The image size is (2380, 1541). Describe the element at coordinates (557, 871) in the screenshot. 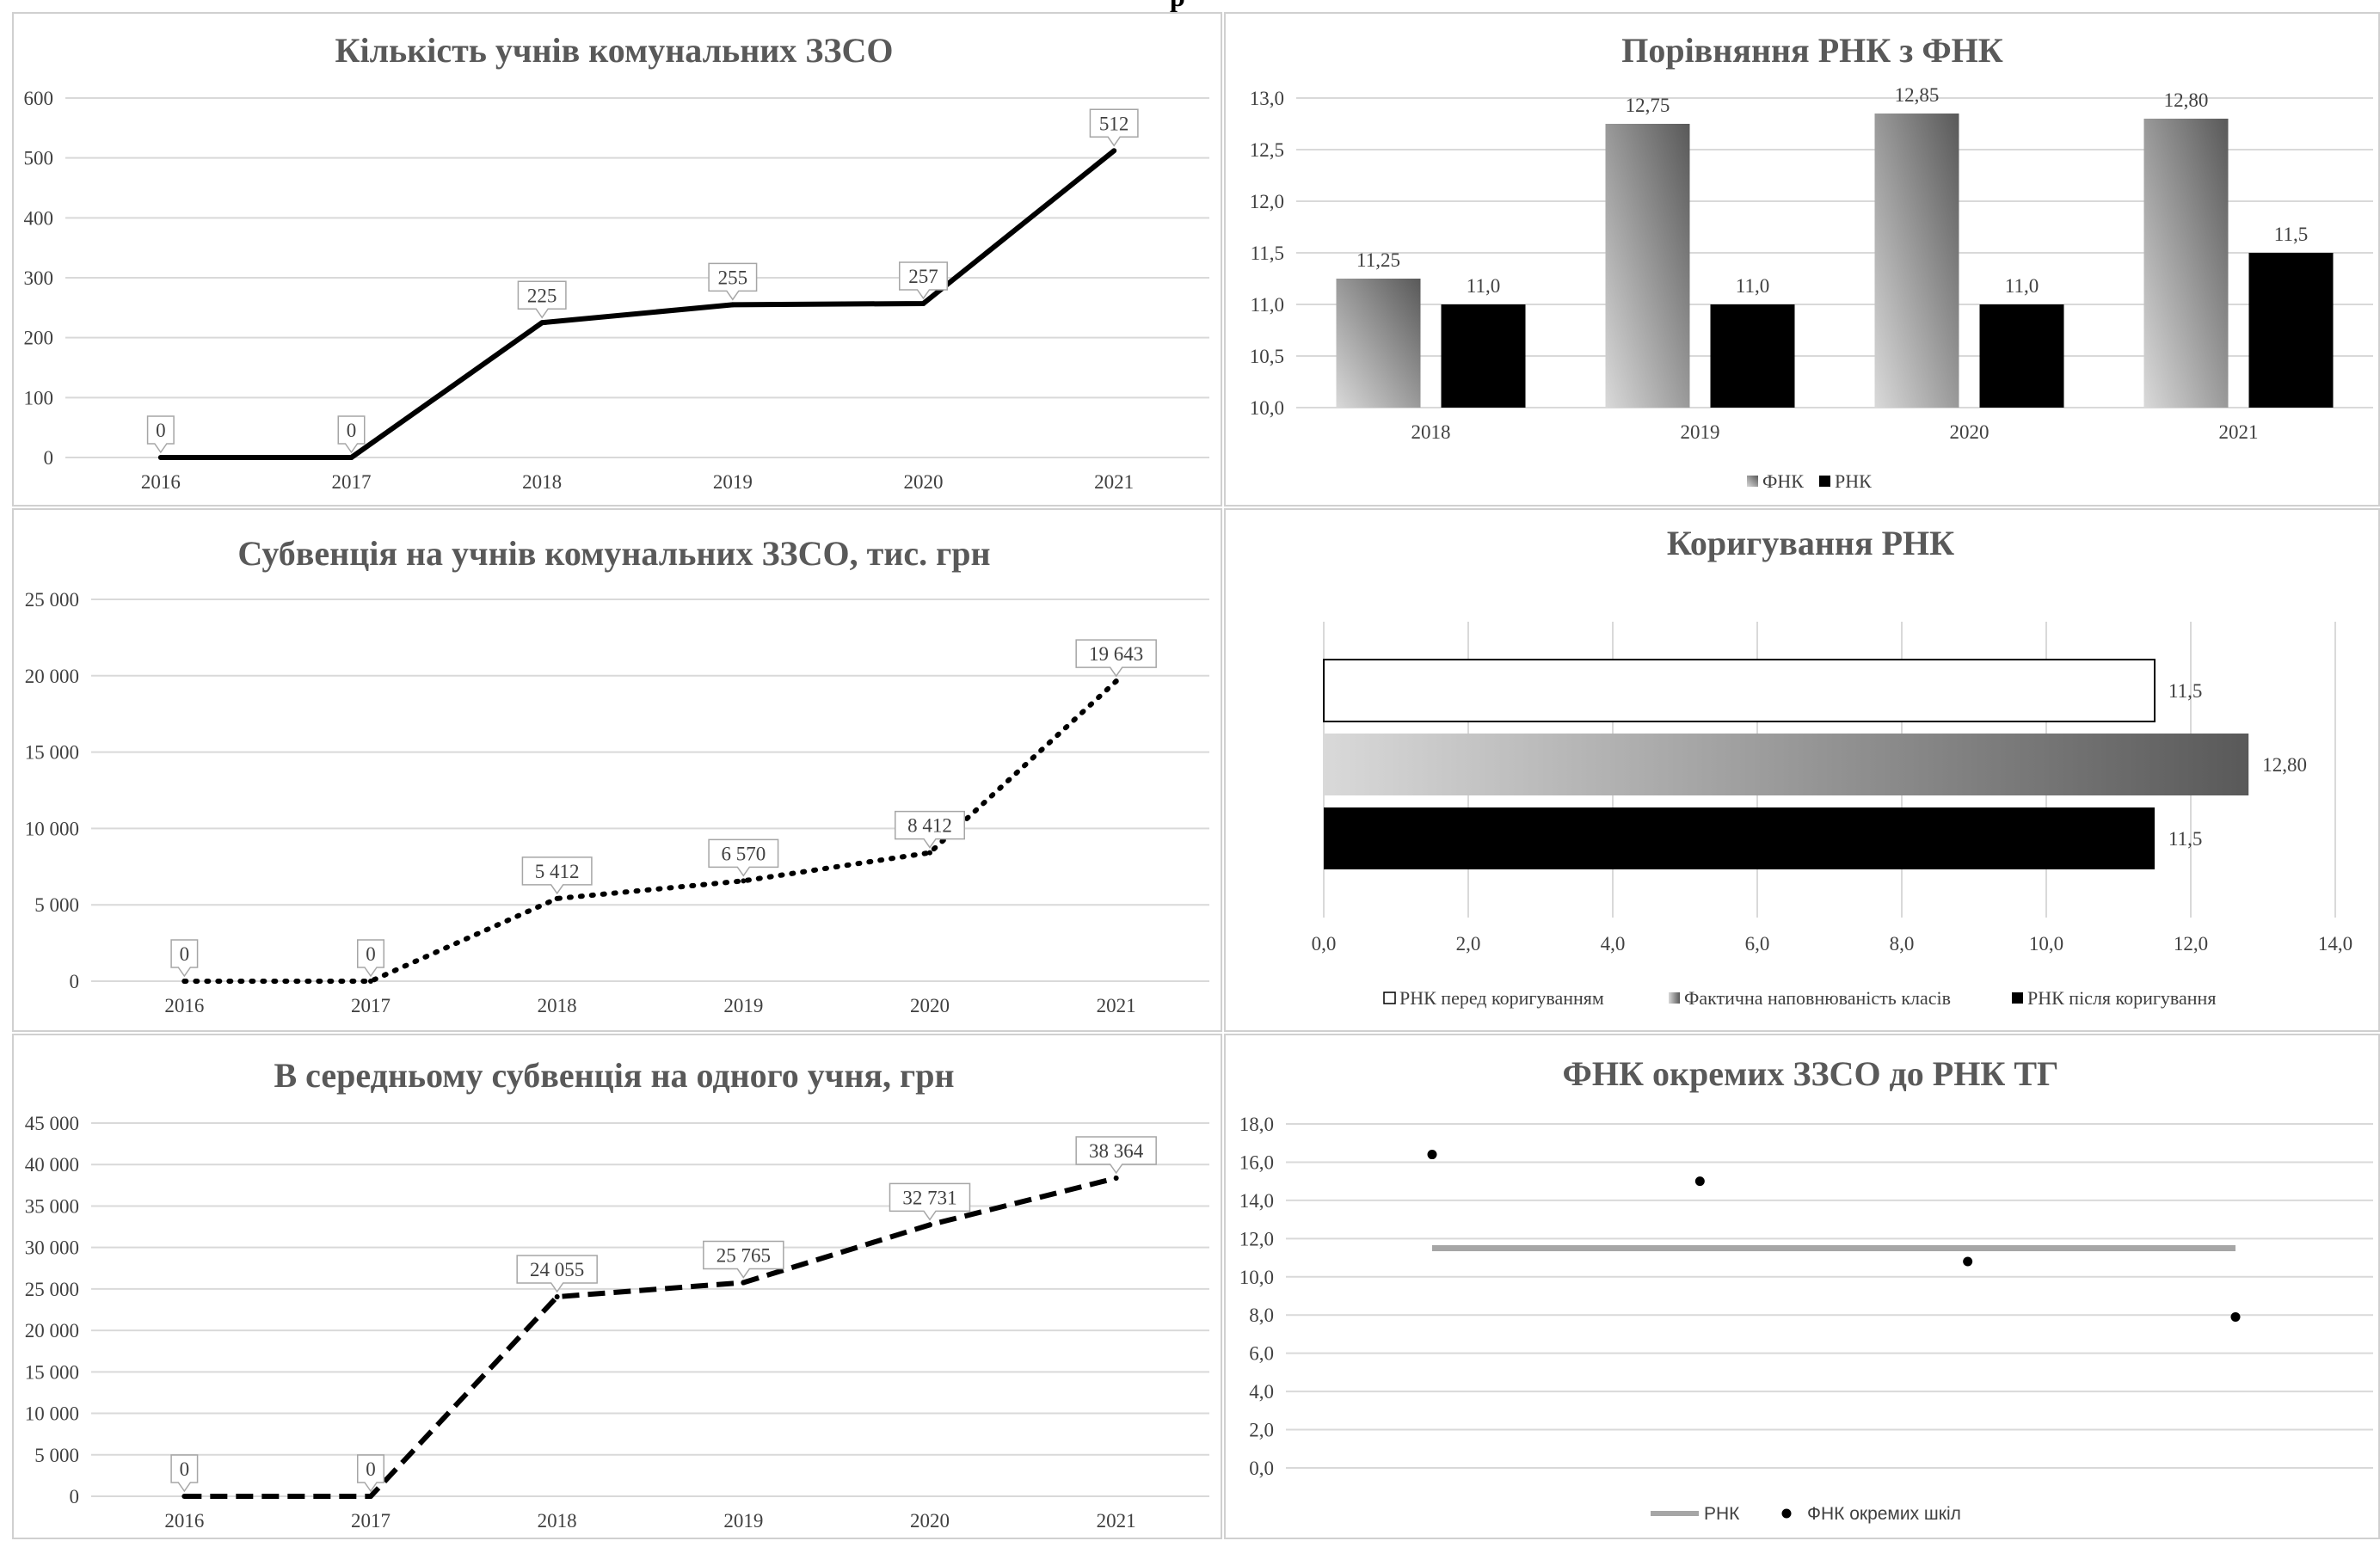

I see `data-label: 5 412` at that location.